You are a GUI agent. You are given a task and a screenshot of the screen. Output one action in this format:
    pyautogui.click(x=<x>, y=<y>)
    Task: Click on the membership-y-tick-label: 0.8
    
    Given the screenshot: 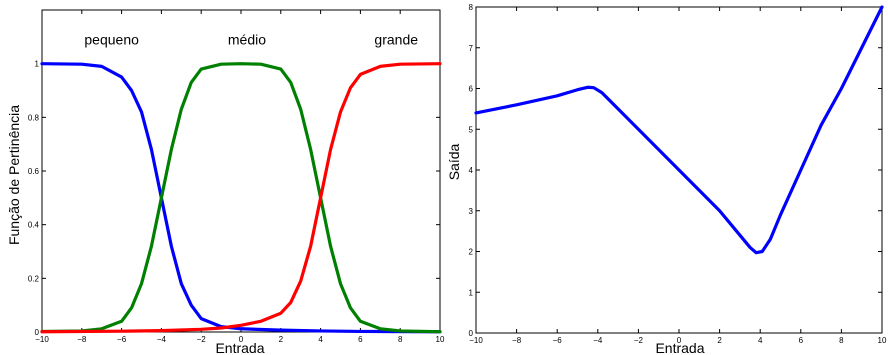 What is the action you would take?
    pyautogui.click(x=34, y=117)
    